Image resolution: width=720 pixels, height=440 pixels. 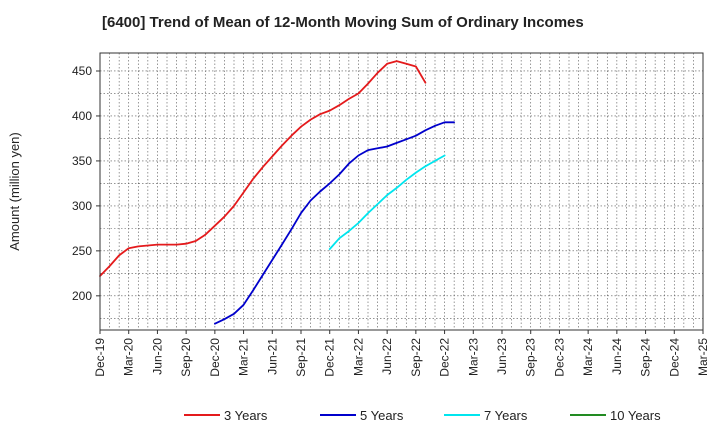 What do you see at coordinates (186, 357) in the screenshot?
I see `x-tick-label: Sep-20` at bounding box center [186, 357].